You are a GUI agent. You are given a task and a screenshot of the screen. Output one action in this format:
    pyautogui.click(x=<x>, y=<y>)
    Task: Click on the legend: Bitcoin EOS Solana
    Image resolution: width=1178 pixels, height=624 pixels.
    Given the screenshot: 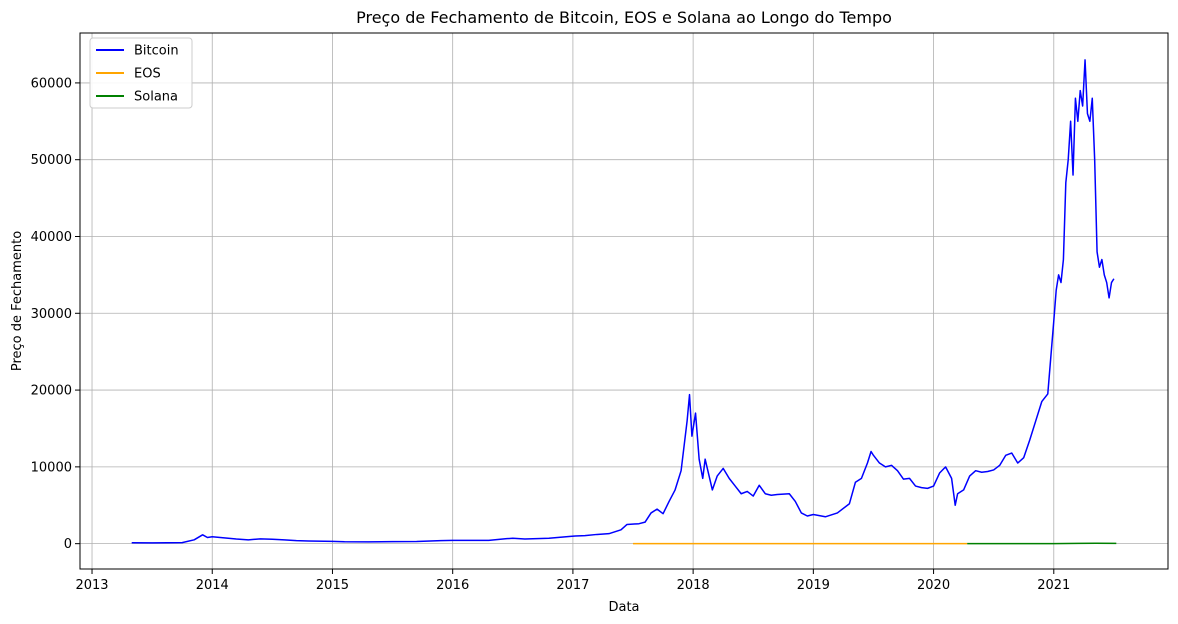 What is the action you would take?
    pyautogui.click(x=141, y=73)
    